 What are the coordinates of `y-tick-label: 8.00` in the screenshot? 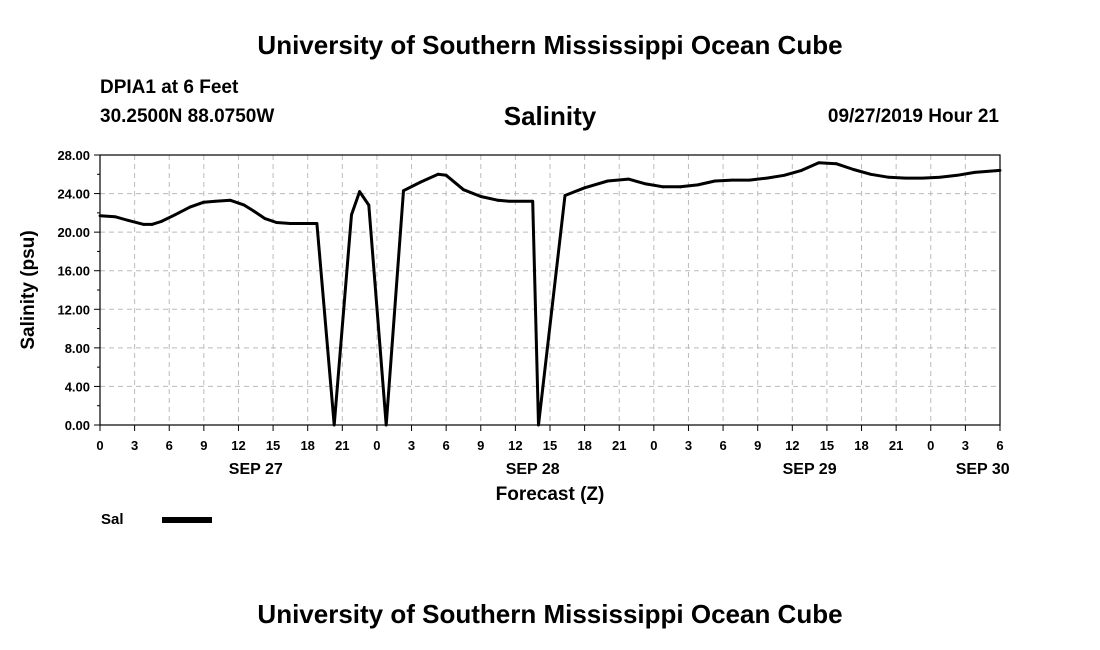 It's located at (77, 348).